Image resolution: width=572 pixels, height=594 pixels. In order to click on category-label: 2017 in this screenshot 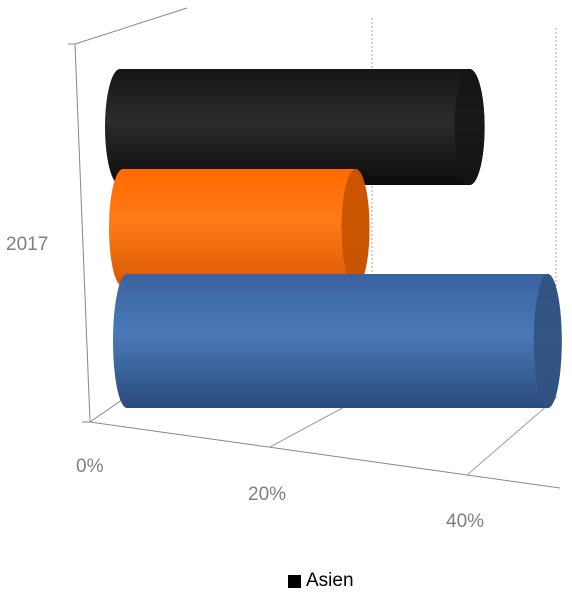, I will do `click(27, 244)`.